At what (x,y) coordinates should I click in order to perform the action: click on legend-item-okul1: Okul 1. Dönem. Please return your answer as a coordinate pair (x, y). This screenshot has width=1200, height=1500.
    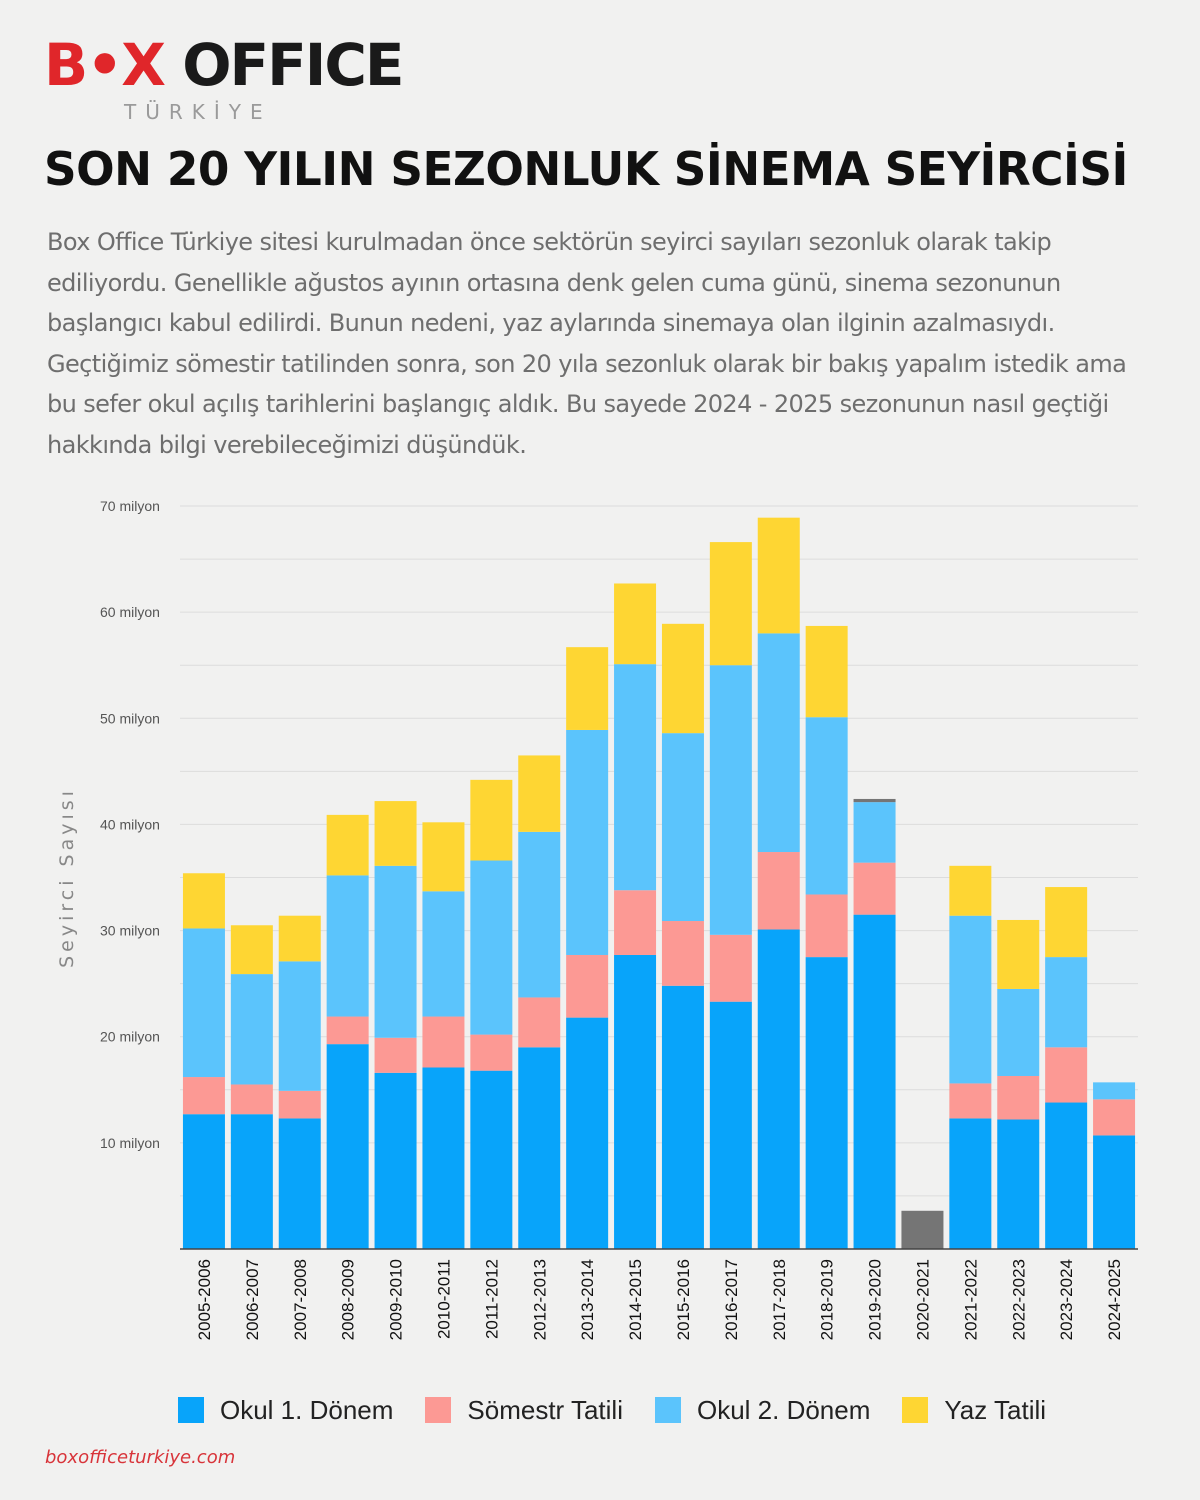
    Looking at the image, I should click on (285, 1410).